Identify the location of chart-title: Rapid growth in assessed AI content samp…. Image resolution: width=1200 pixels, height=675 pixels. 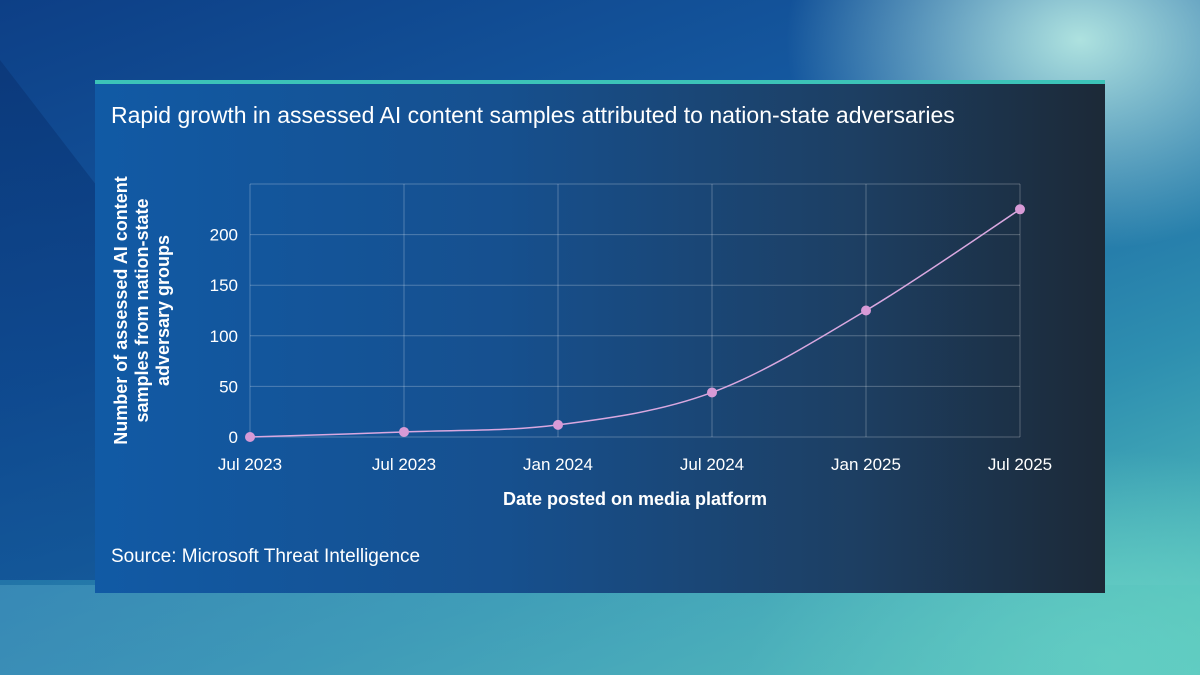
(533, 115).